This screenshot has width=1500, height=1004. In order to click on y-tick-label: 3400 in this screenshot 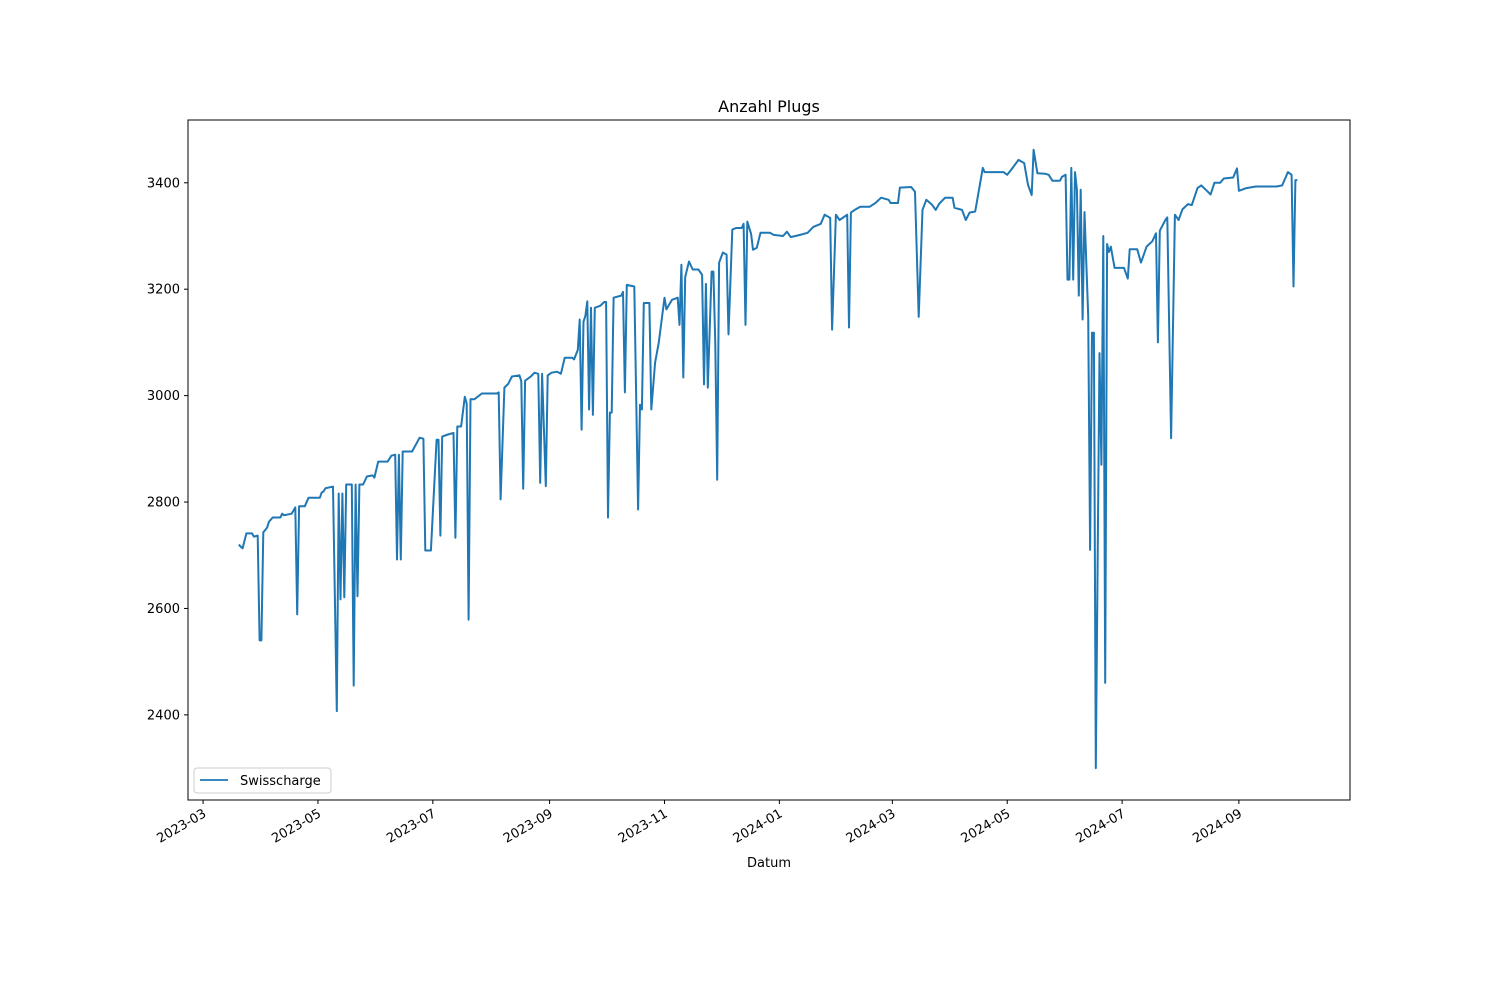, I will do `click(163, 183)`.